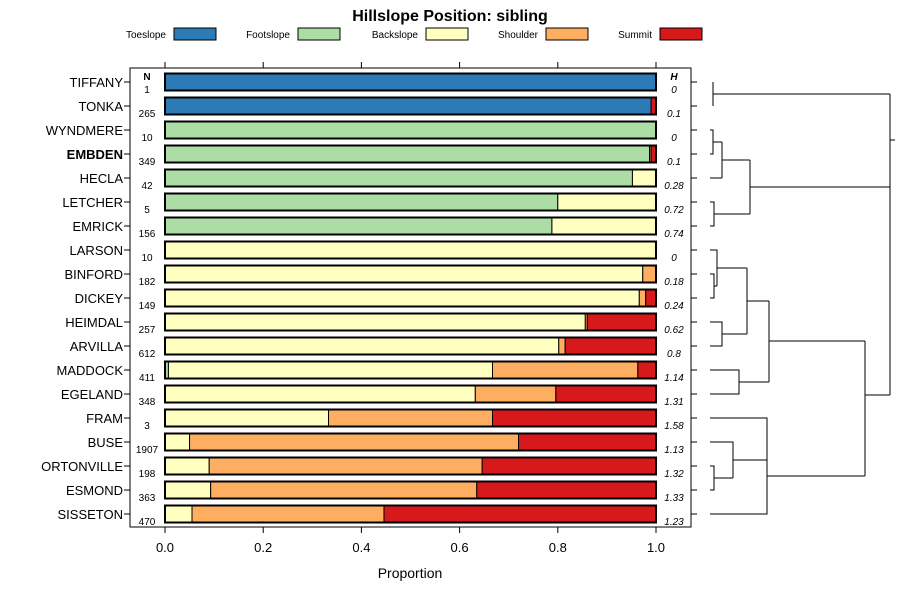 The width and height of the screenshot is (900, 600). I want to click on row-label: BUSE, so click(106, 442).